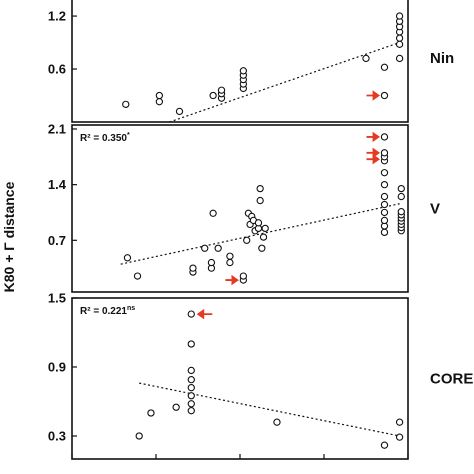 Image resolution: width=474 pixels, height=474 pixels. Describe the element at coordinates (9, 236) in the screenshot. I see `y-axis-label: K80 + Γ distance` at that location.